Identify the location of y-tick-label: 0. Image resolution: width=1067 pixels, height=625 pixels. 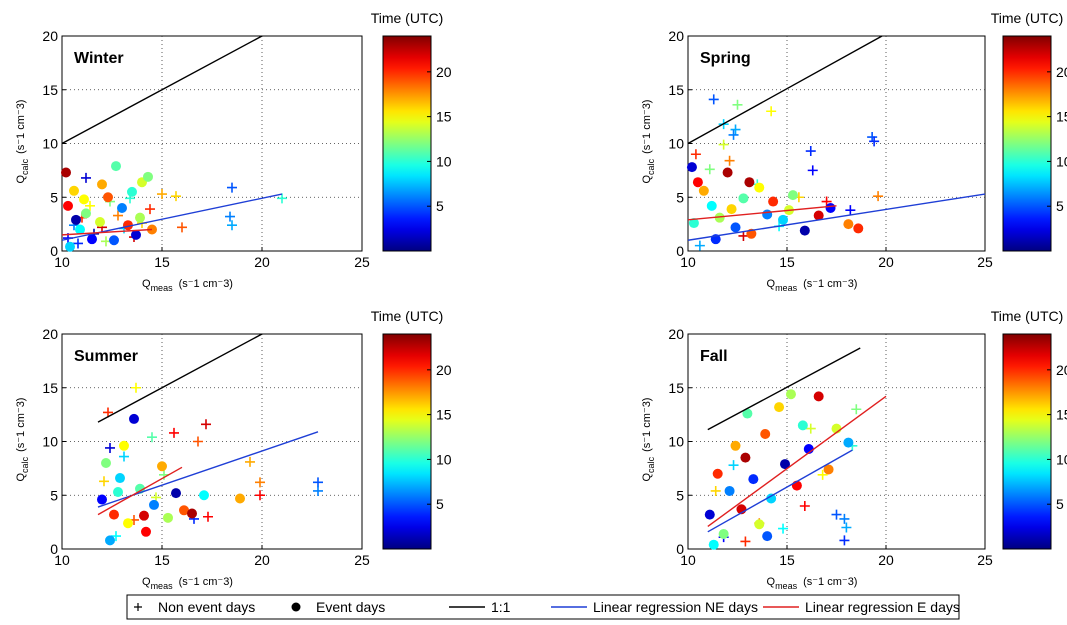
(680, 549).